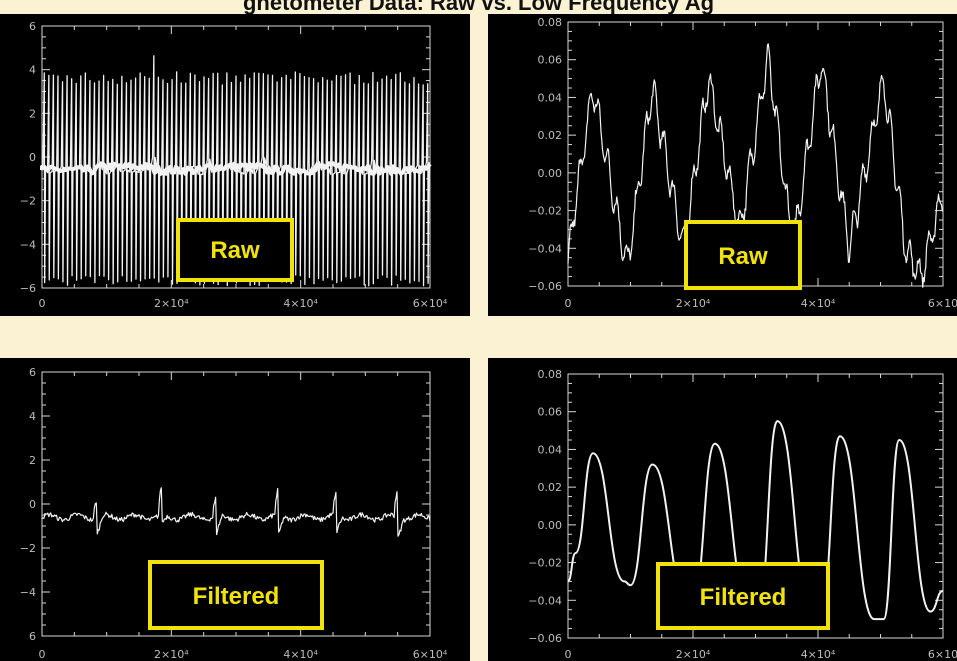 This screenshot has height=661, width=957. I want to click on series-line-filtered, so click(236, 512).